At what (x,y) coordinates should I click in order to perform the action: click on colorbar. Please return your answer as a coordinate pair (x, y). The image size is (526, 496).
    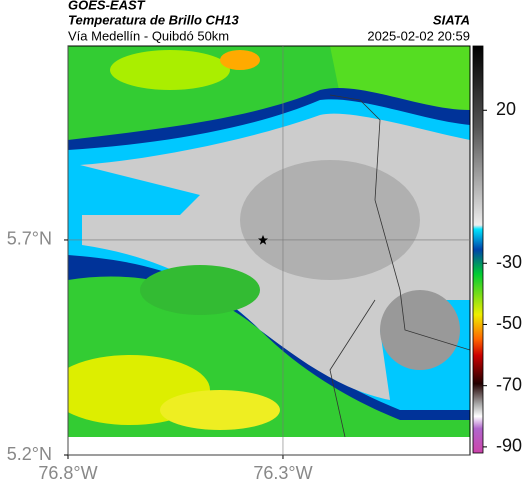
    Looking at the image, I should click on (478, 249).